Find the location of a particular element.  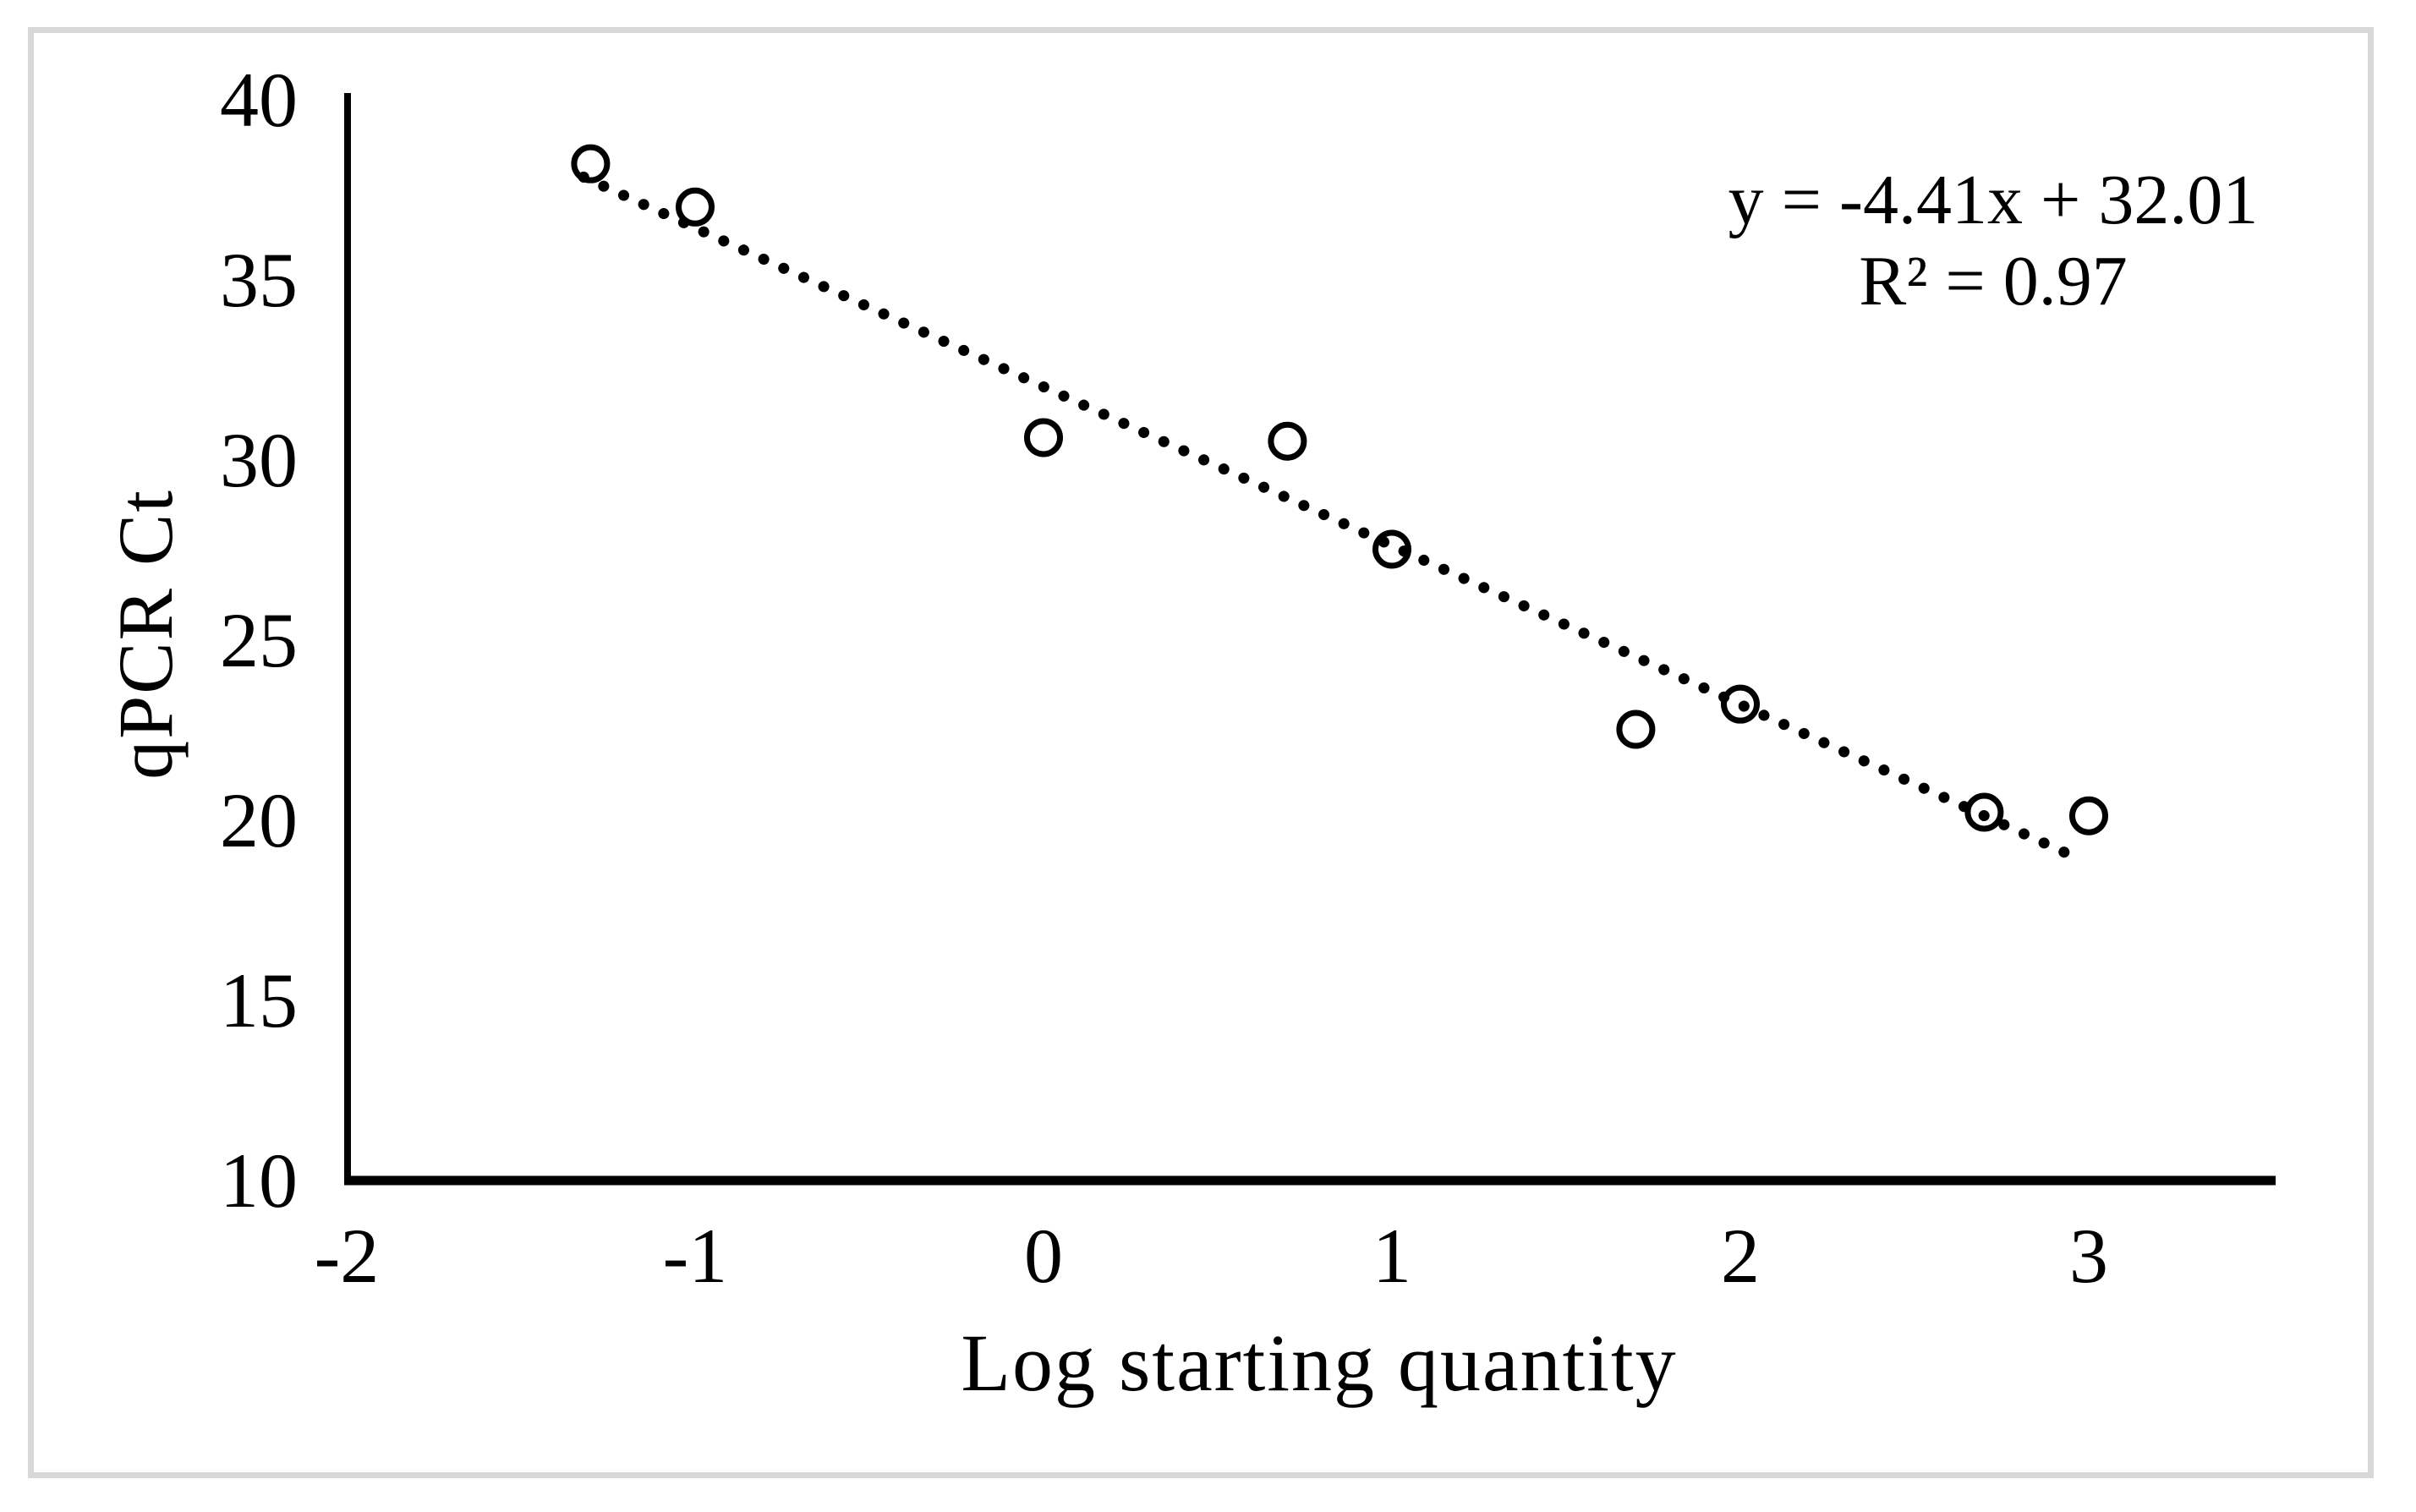

y-tick-label: 35 is located at coordinates (259, 280).